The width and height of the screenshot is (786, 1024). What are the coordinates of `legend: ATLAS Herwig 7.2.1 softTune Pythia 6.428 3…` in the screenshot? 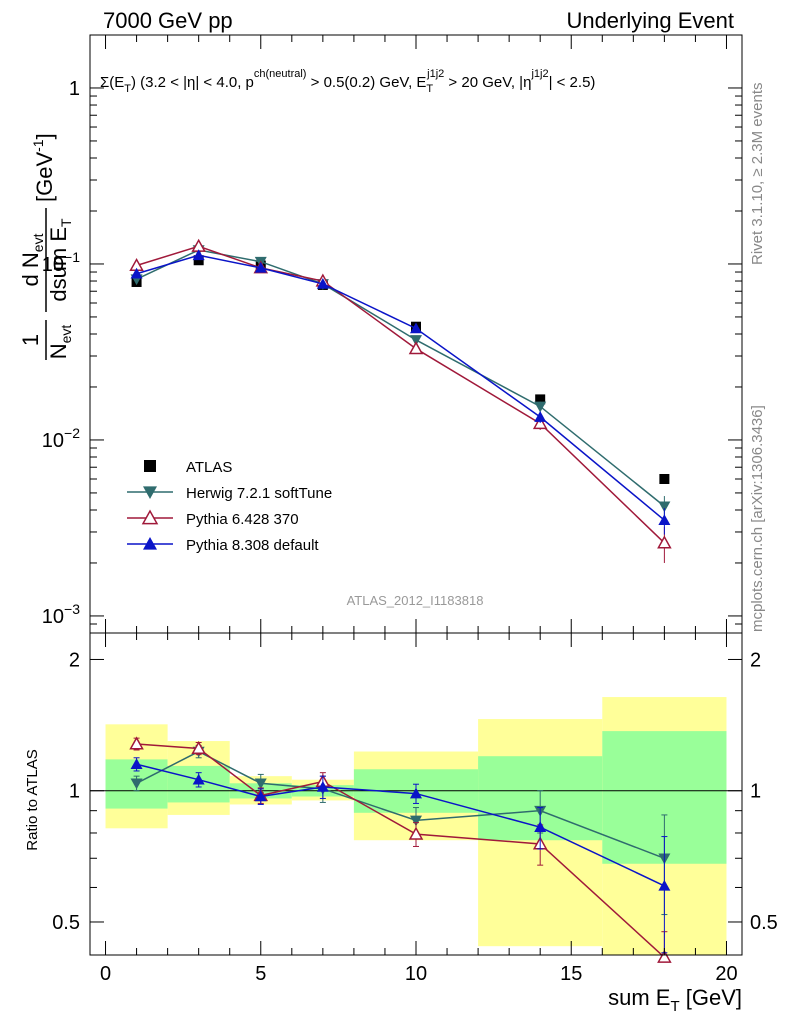 It's located at (229, 506).